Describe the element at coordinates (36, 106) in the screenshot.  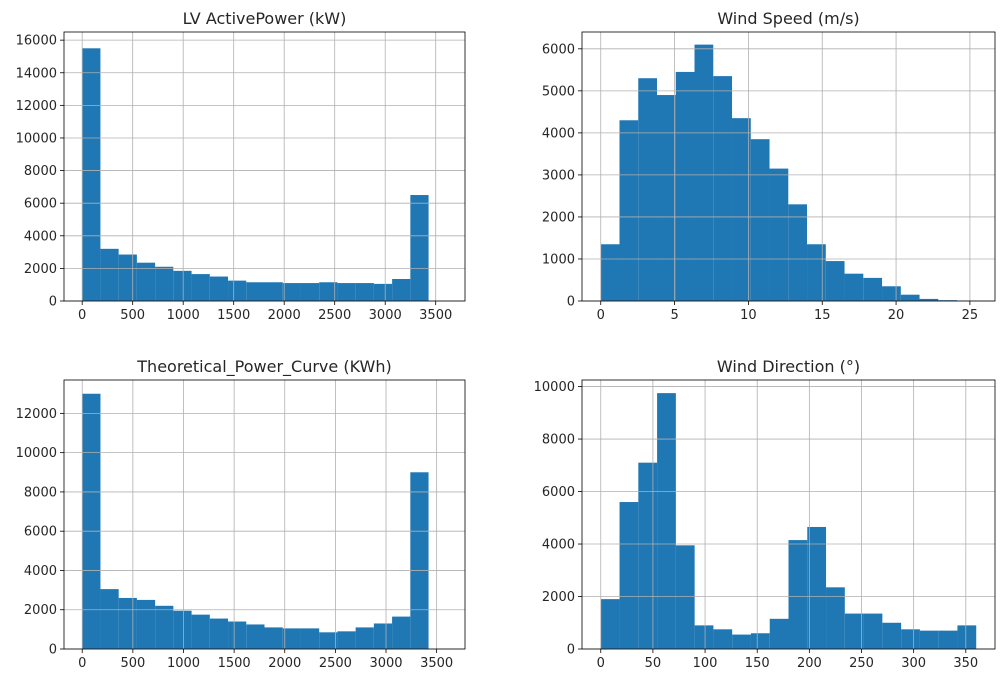
I see `y-tick-label: 12000` at that location.